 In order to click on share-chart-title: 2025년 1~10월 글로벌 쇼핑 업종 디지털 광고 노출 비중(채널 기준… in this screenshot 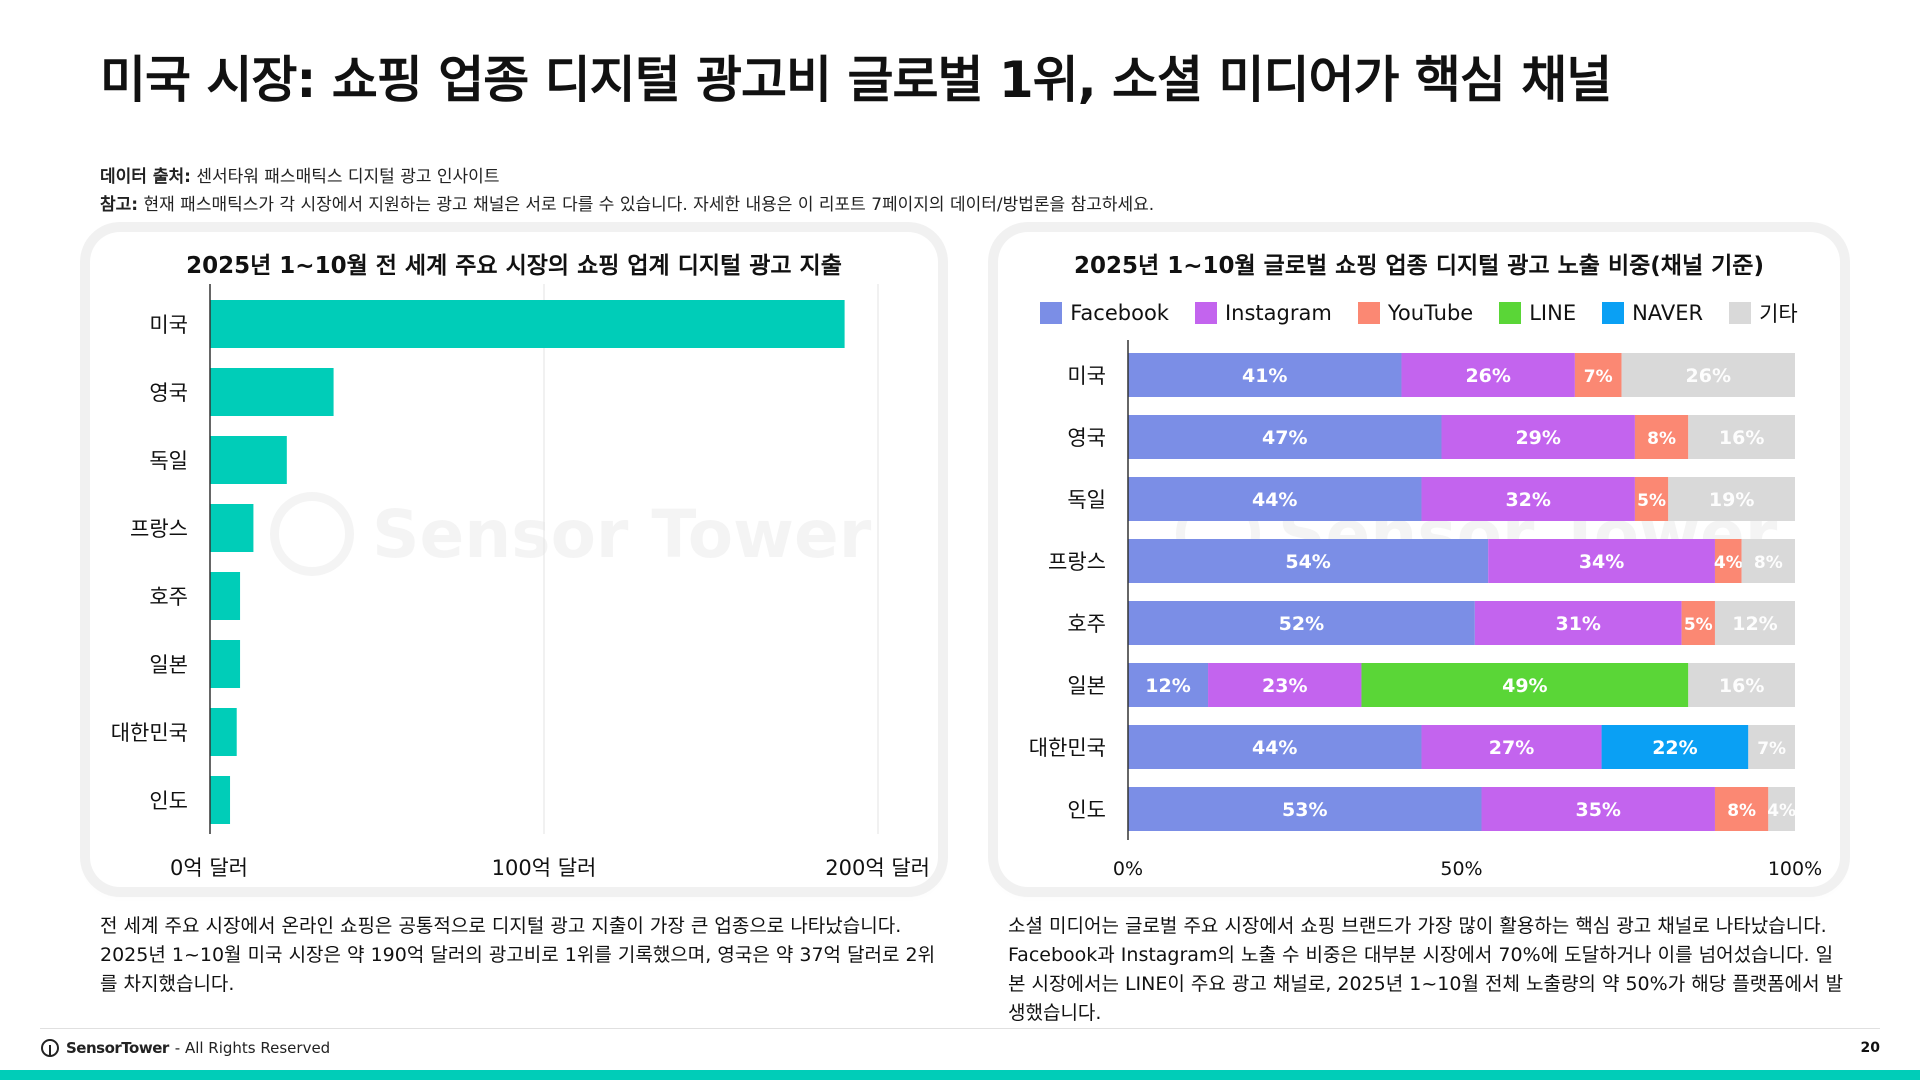, I will do `click(1419, 266)`.